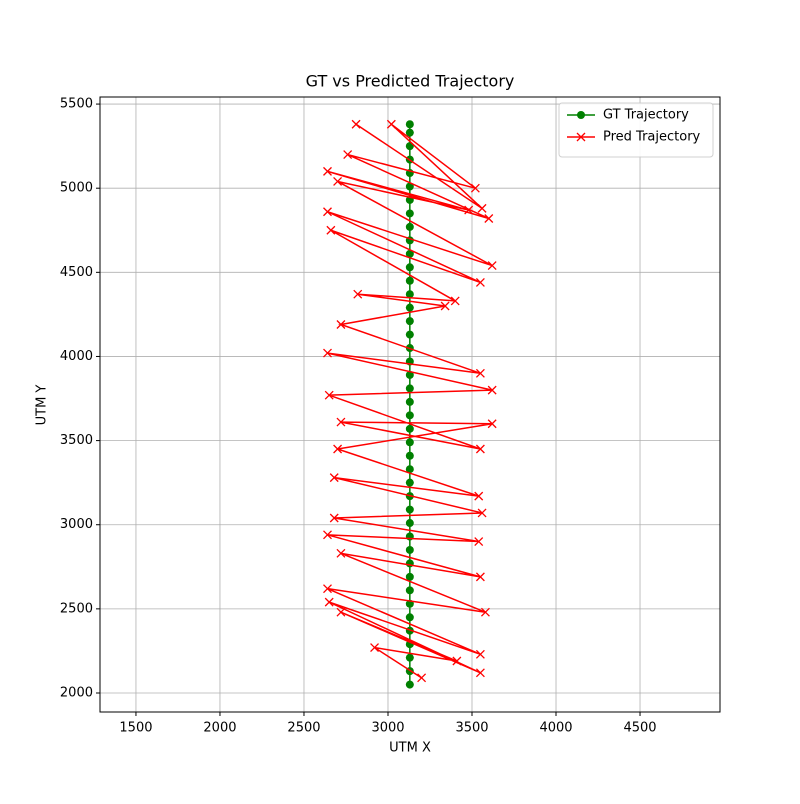 The width and height of the screenshot is (800, 804). I want to click on x-axis-label: UTM X, so click(410, 748).